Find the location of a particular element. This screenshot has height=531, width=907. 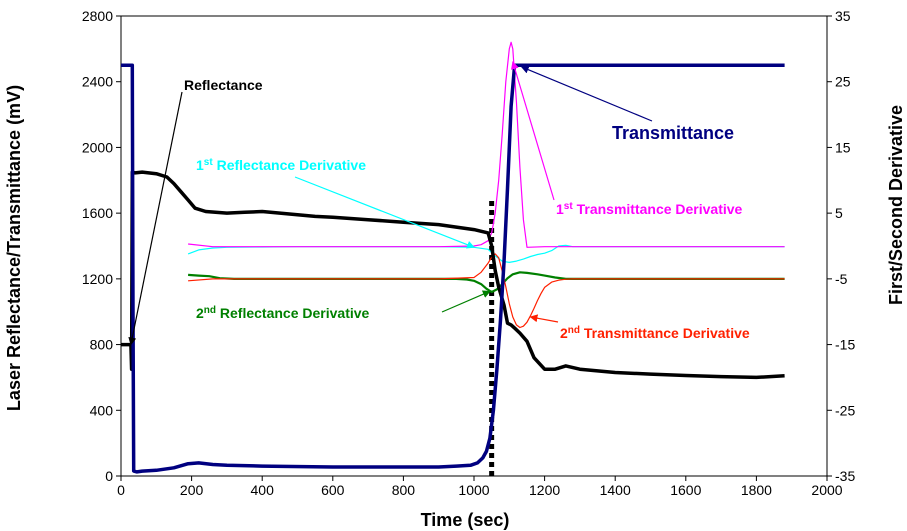

annotation-second-reflectance-derivative: 2nd Reflectance Derivative is located at coordinates (343, 306).